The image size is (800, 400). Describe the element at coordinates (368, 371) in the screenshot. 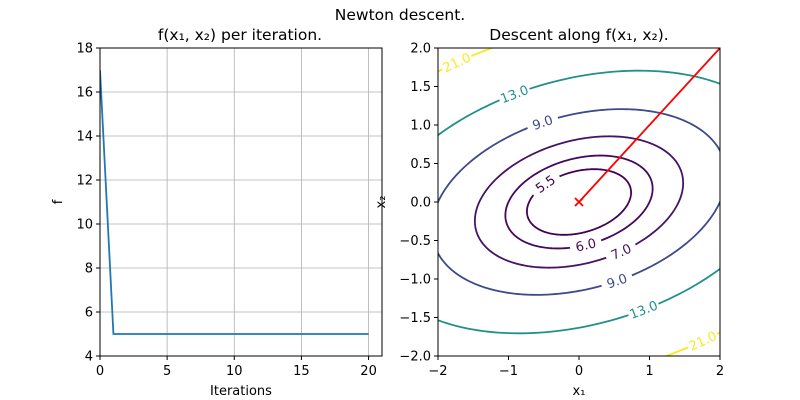

I see `x-tick-label: 20` at that location.